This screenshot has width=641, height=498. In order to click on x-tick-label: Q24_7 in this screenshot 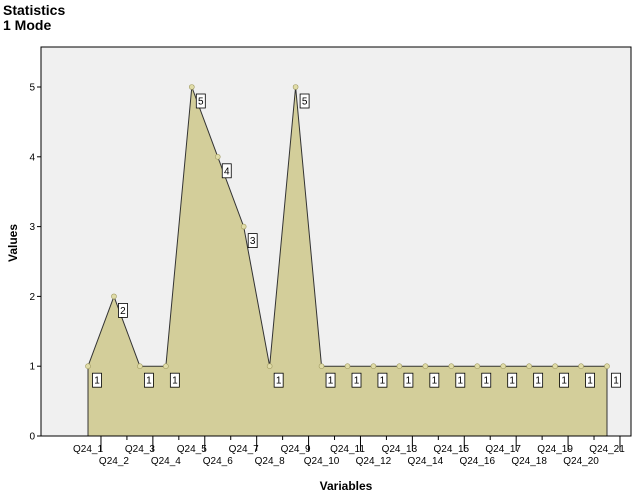, I will do `click(244, 449)`.